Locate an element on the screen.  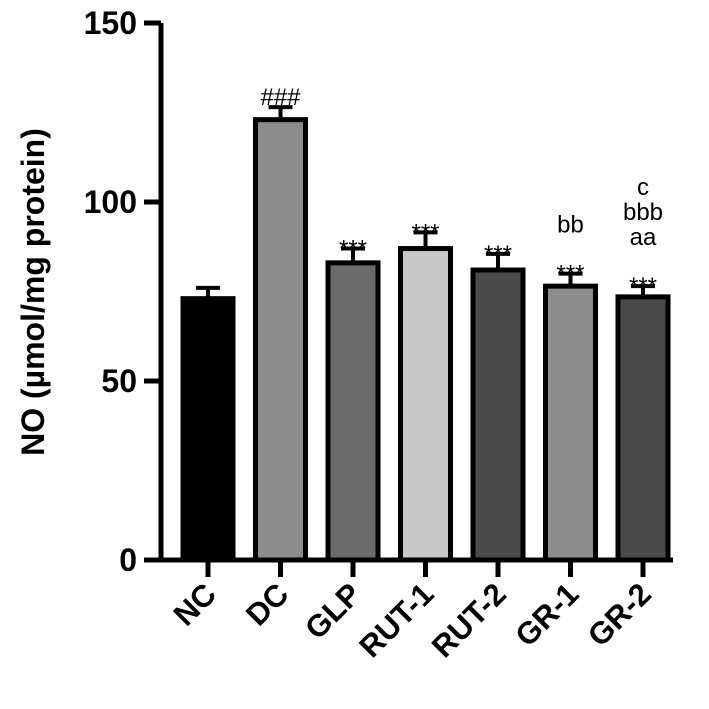
x-tick-label: NC is located at coordinates (195, 604).